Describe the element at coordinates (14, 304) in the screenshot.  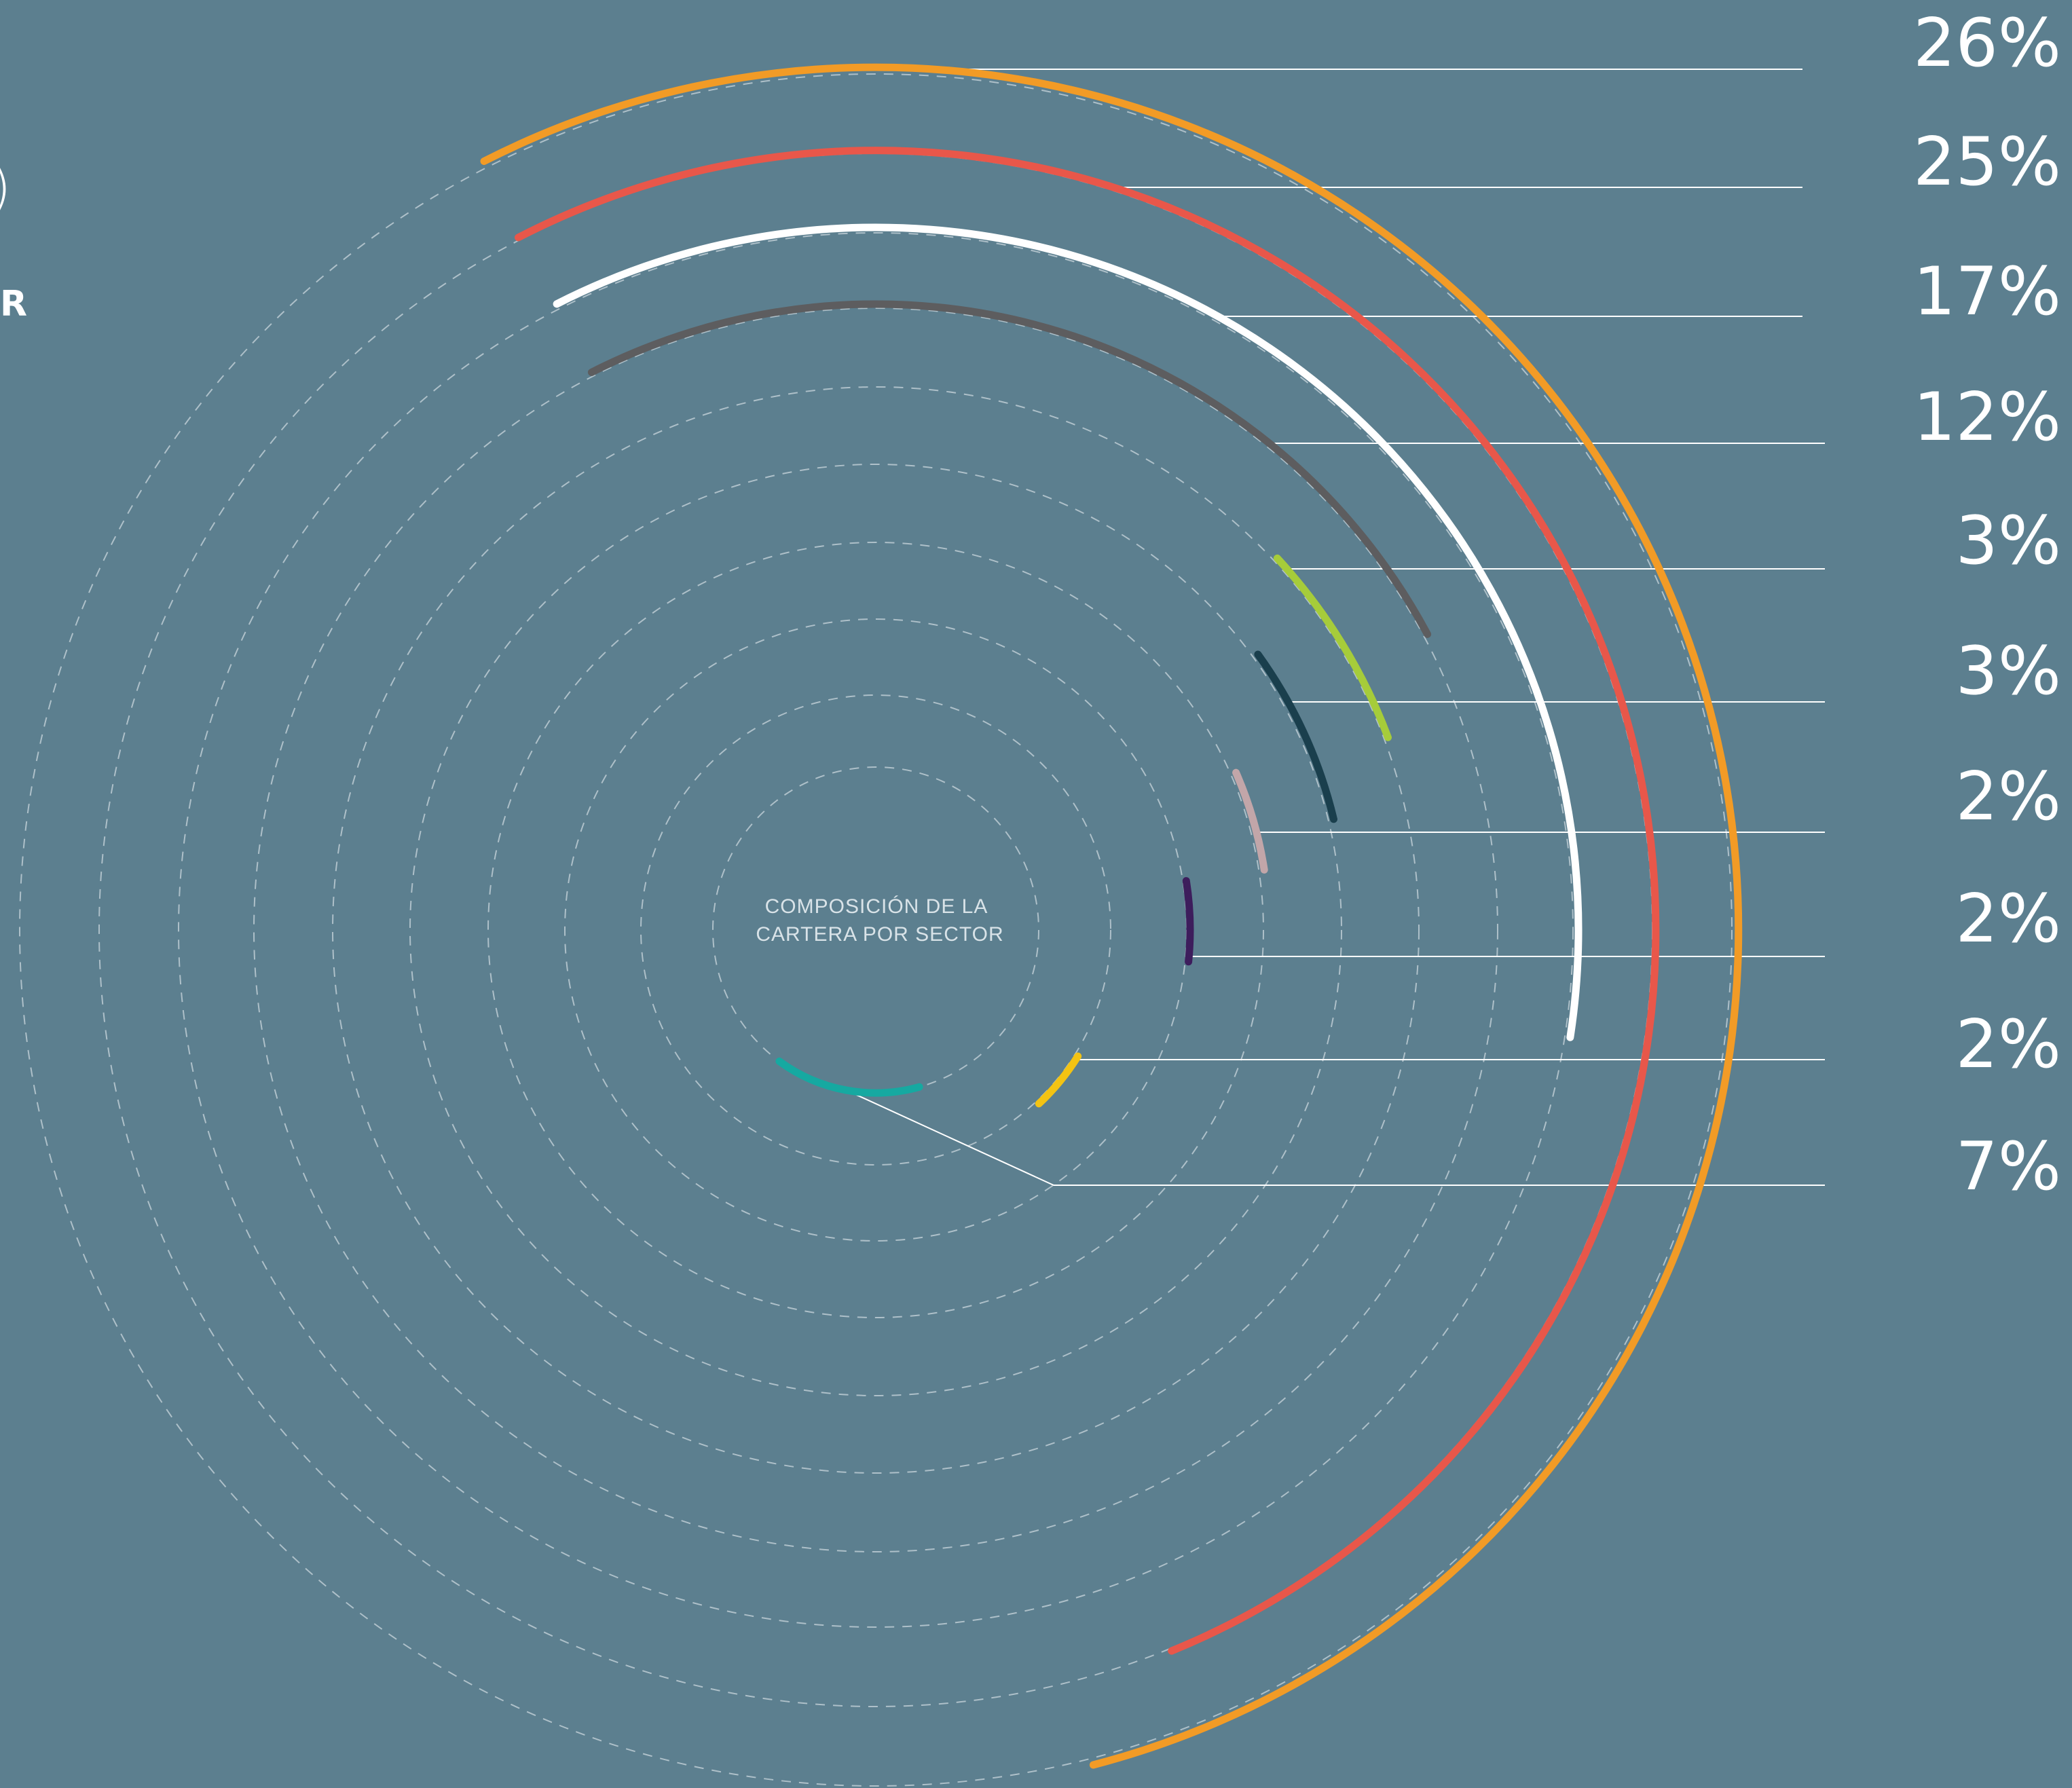
I see `clipped-subheading-fragment: R` at that location.